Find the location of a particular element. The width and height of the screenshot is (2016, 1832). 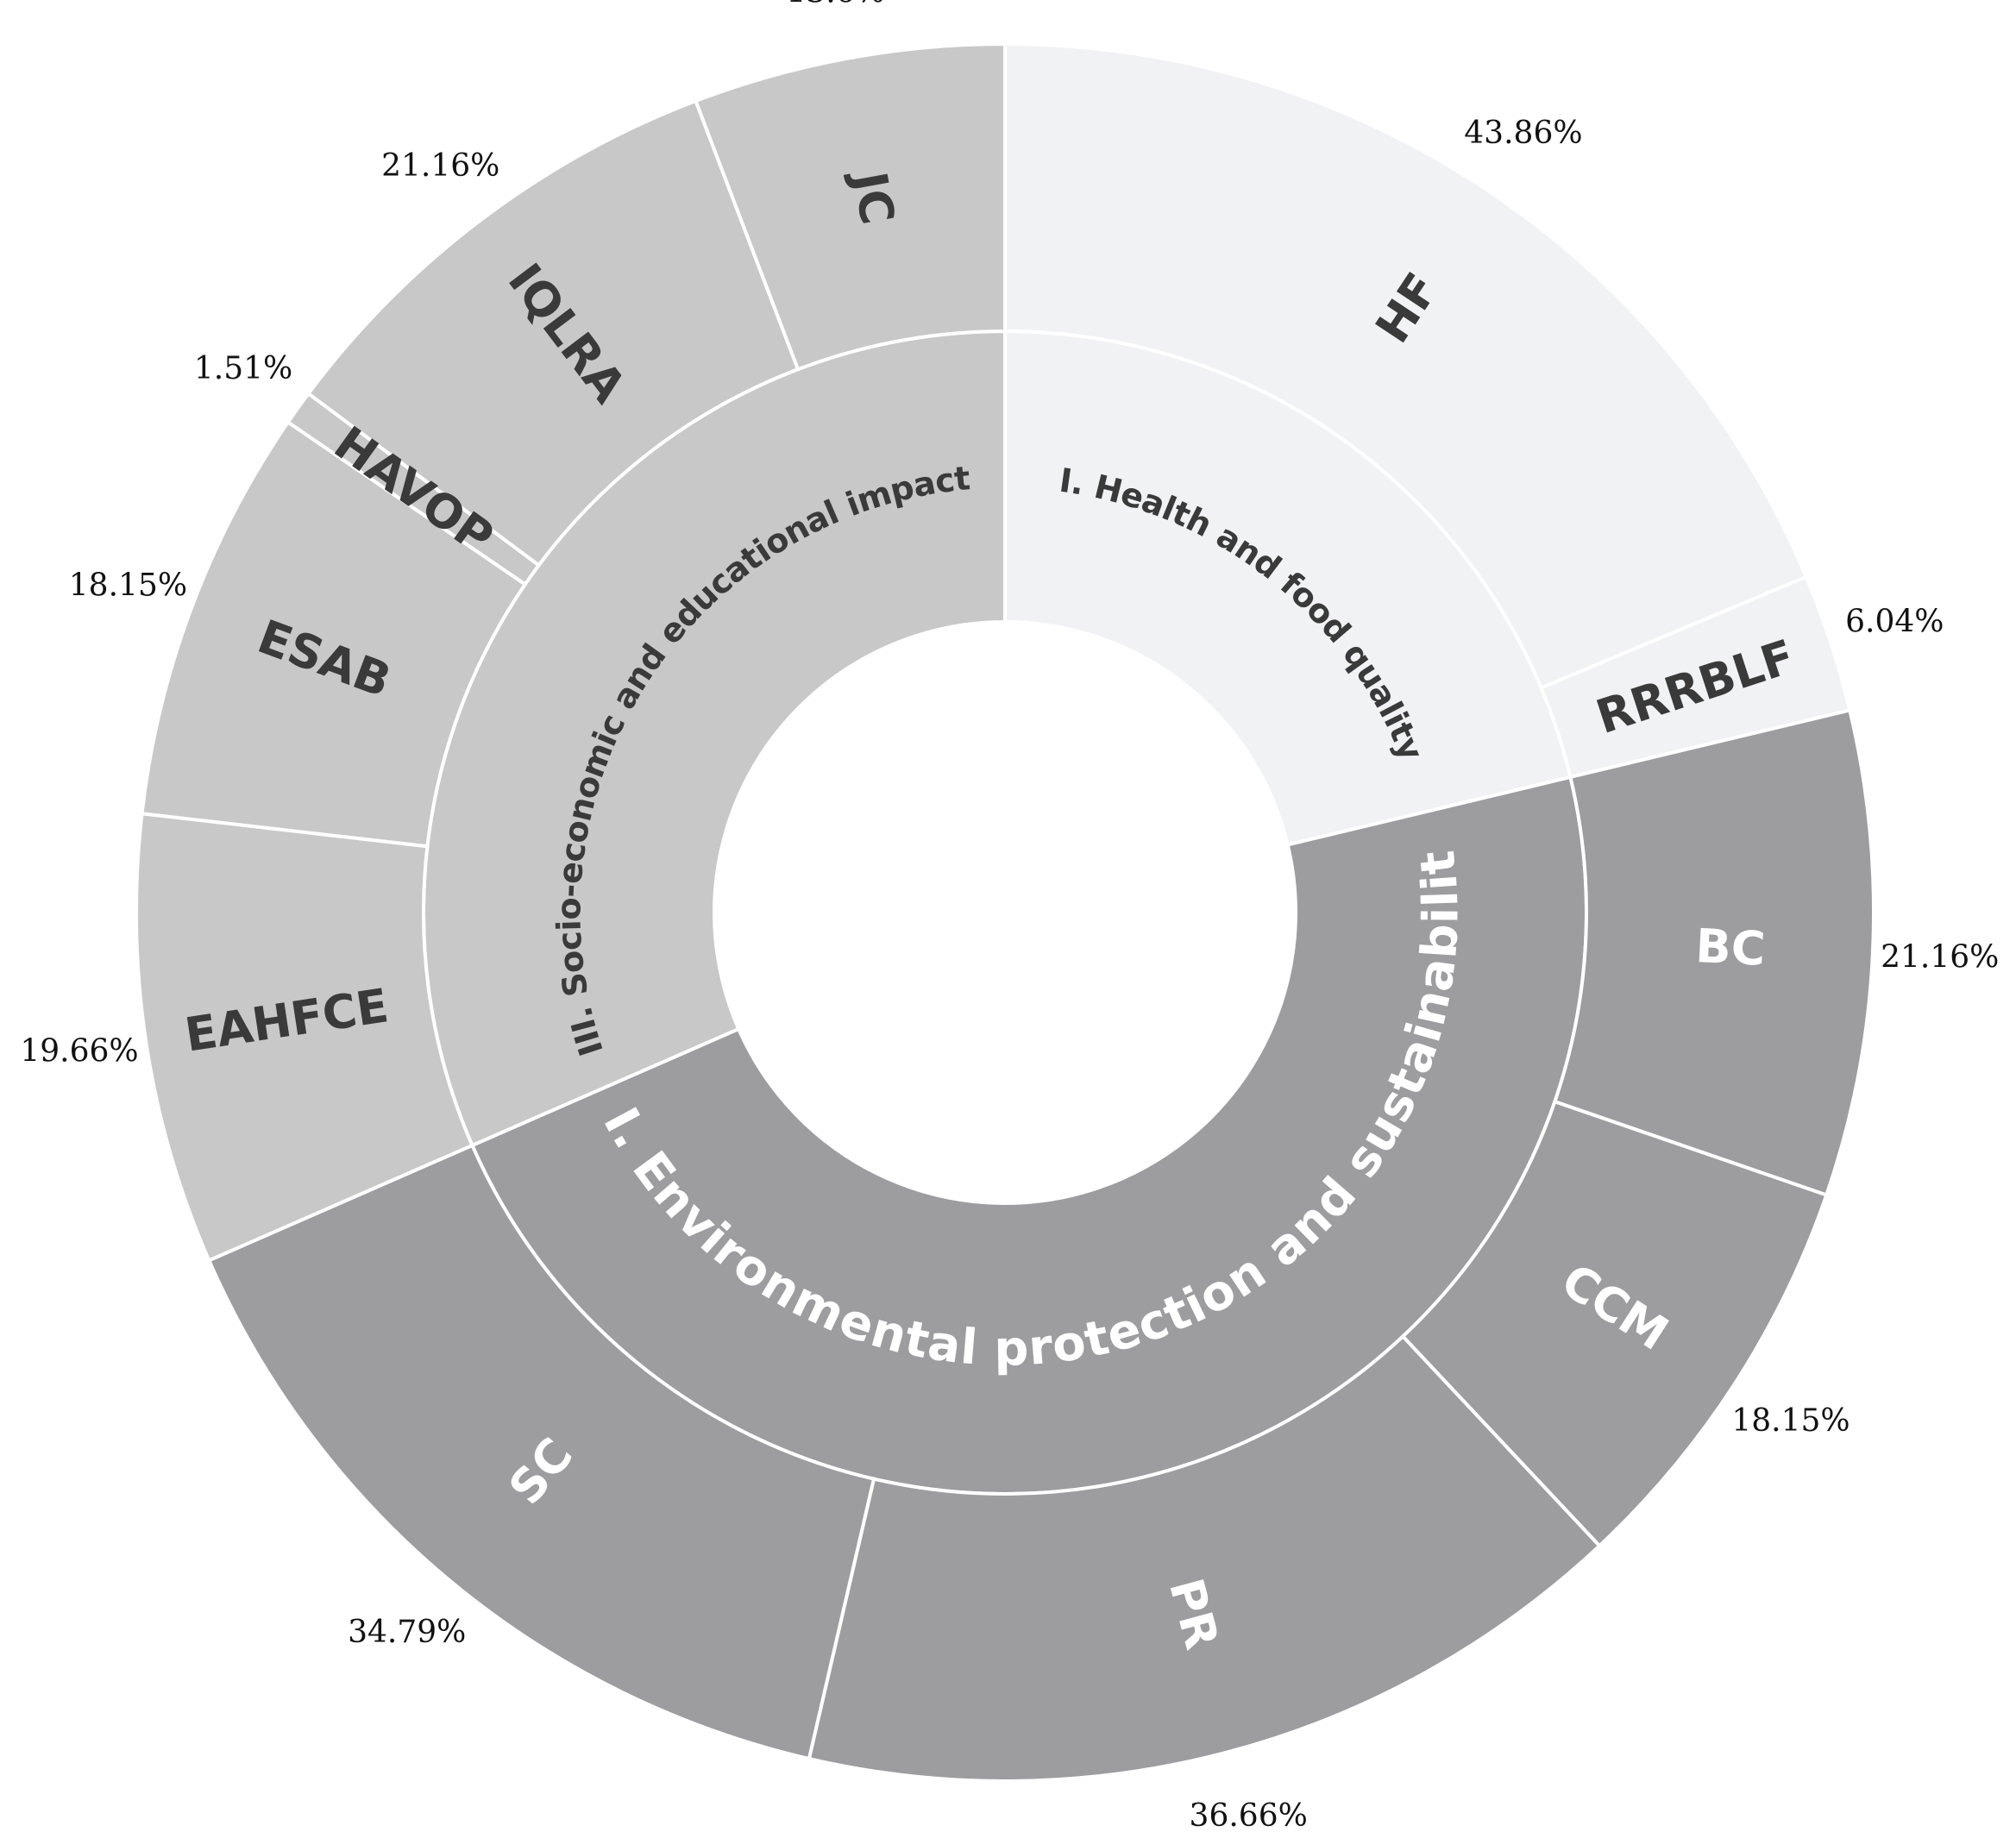

outer-segment-pr is located at coordinates (1204, 1558).